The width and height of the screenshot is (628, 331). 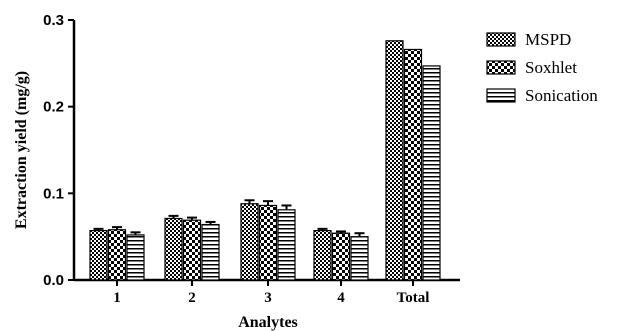 I want to click on x-tick-label: 2, so click(x=192, y=298).